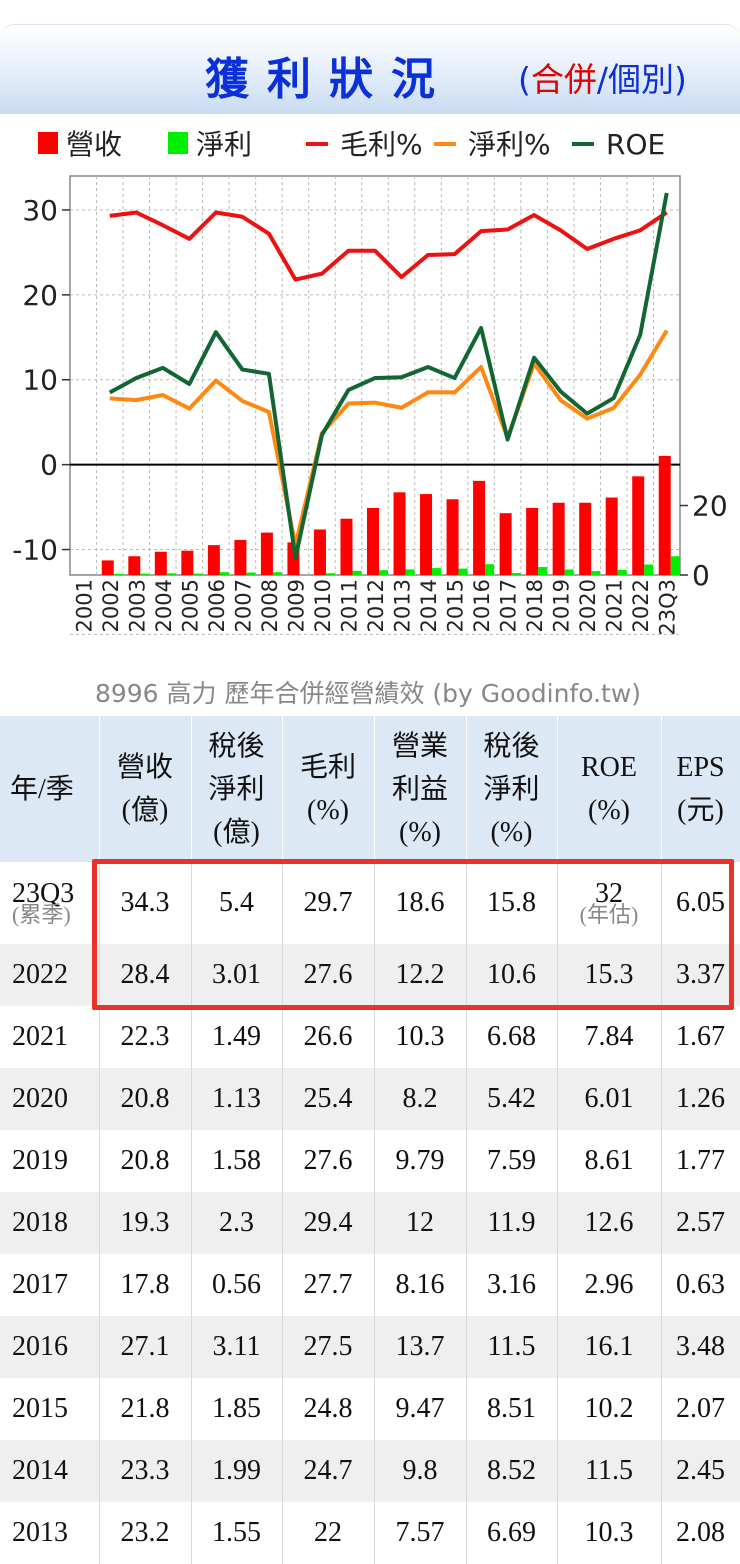 The image size is (740, 1564). Describe the element at coordinates (329, 79) in the screenshot. I see `panel-title: 獲利狀況` at that location.